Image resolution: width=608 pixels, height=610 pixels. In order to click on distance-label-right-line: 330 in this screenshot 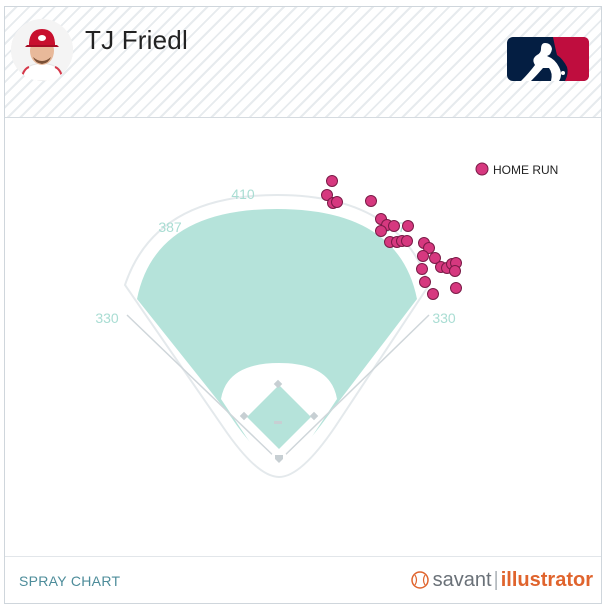, I will do `click(444, 318)`.